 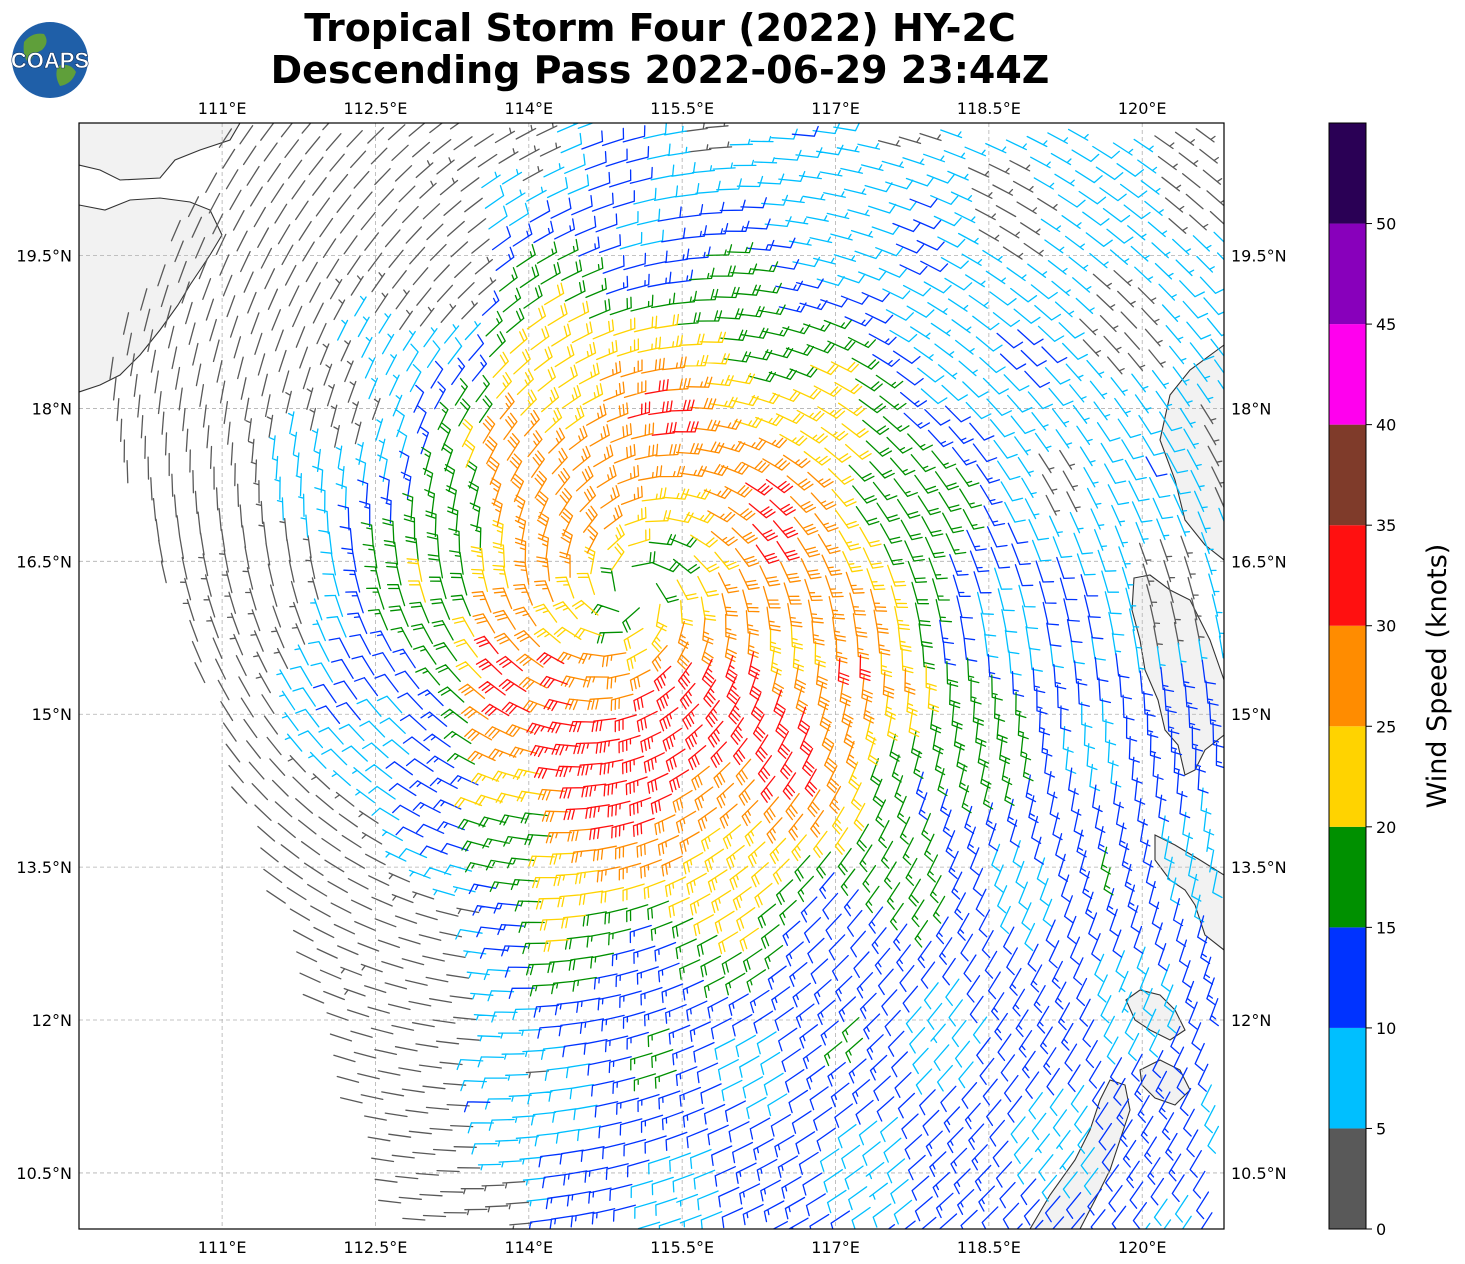 I want to click on tick-label-lon-bottom: 118.5°E, so click(x=989, y=1247).